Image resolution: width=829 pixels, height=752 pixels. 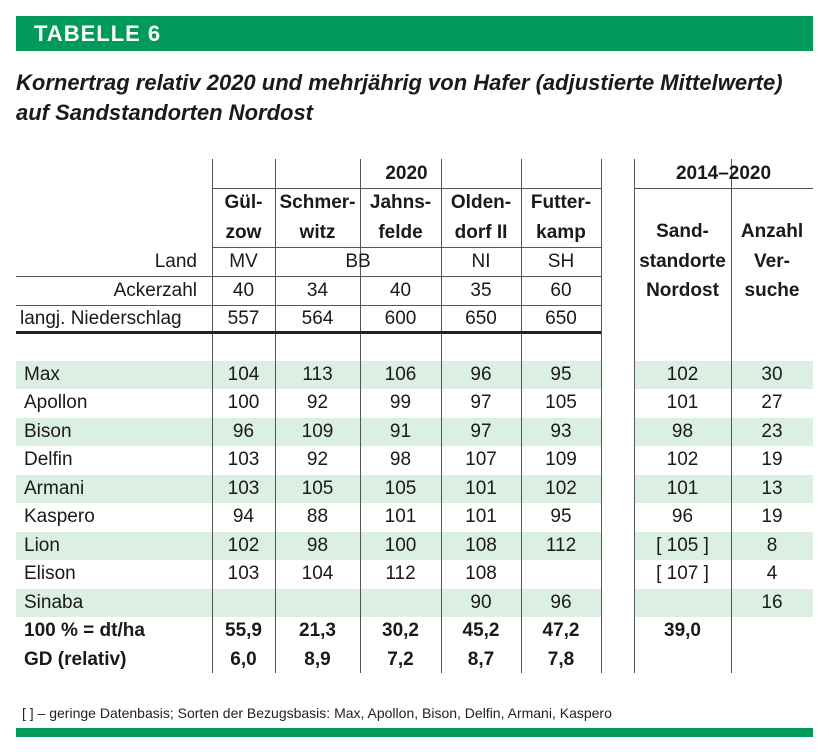 I want to click on summary-label: GD (relativ), so click(x=75, y=659).